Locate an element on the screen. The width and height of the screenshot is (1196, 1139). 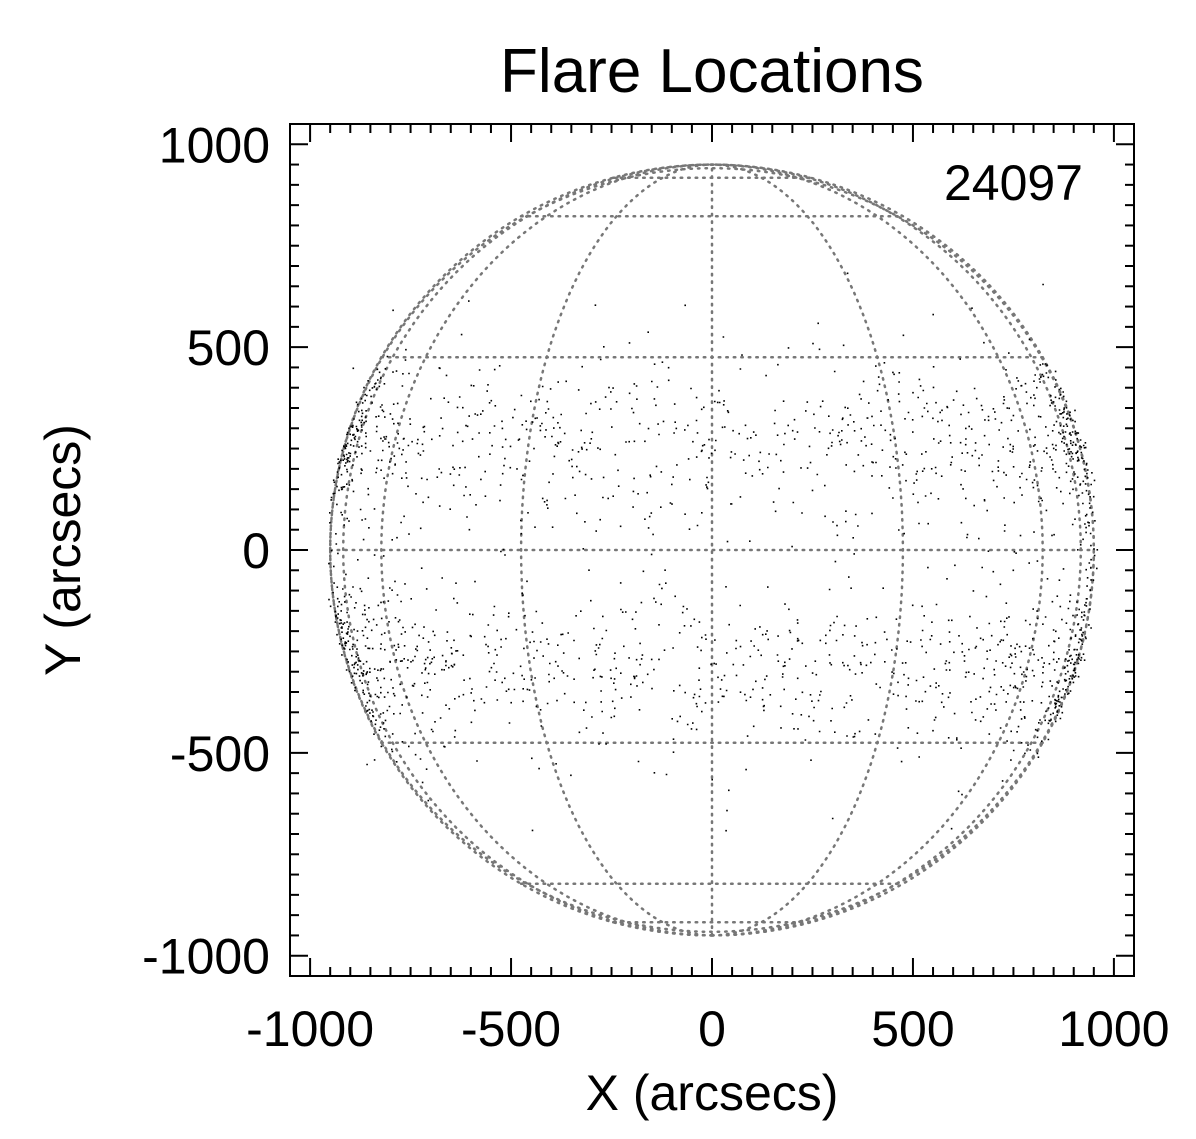
y-tick-label: 1000 is located at coordinates (214, 145).